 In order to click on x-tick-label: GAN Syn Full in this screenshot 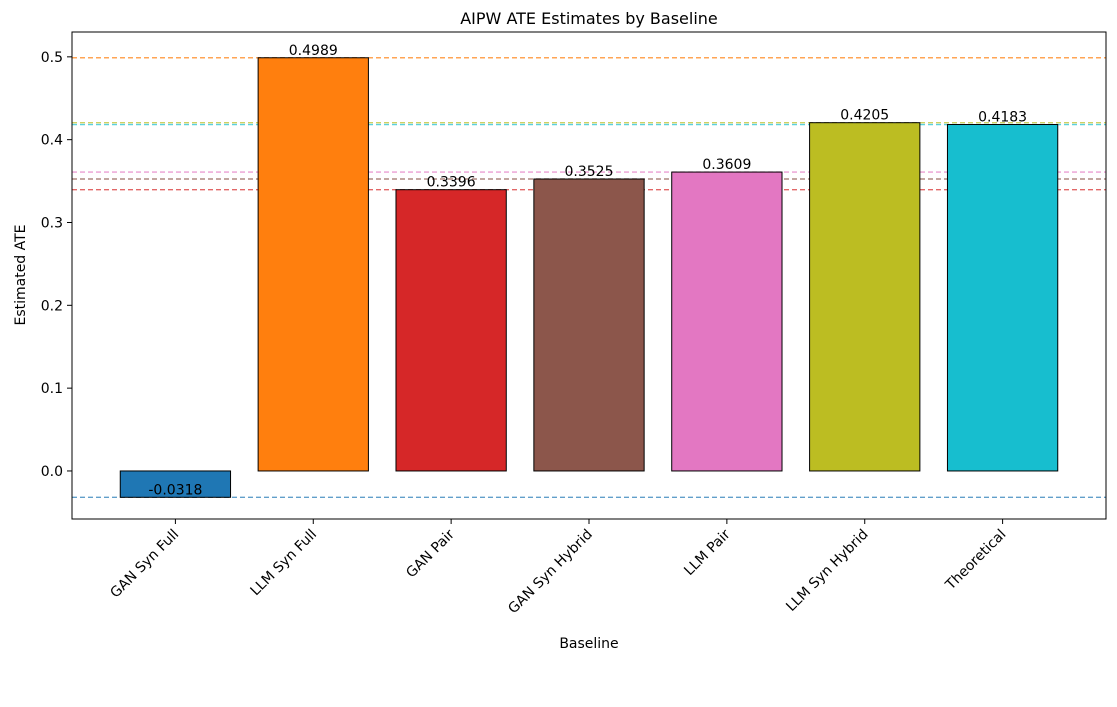, I will do `click(144, 564)`.